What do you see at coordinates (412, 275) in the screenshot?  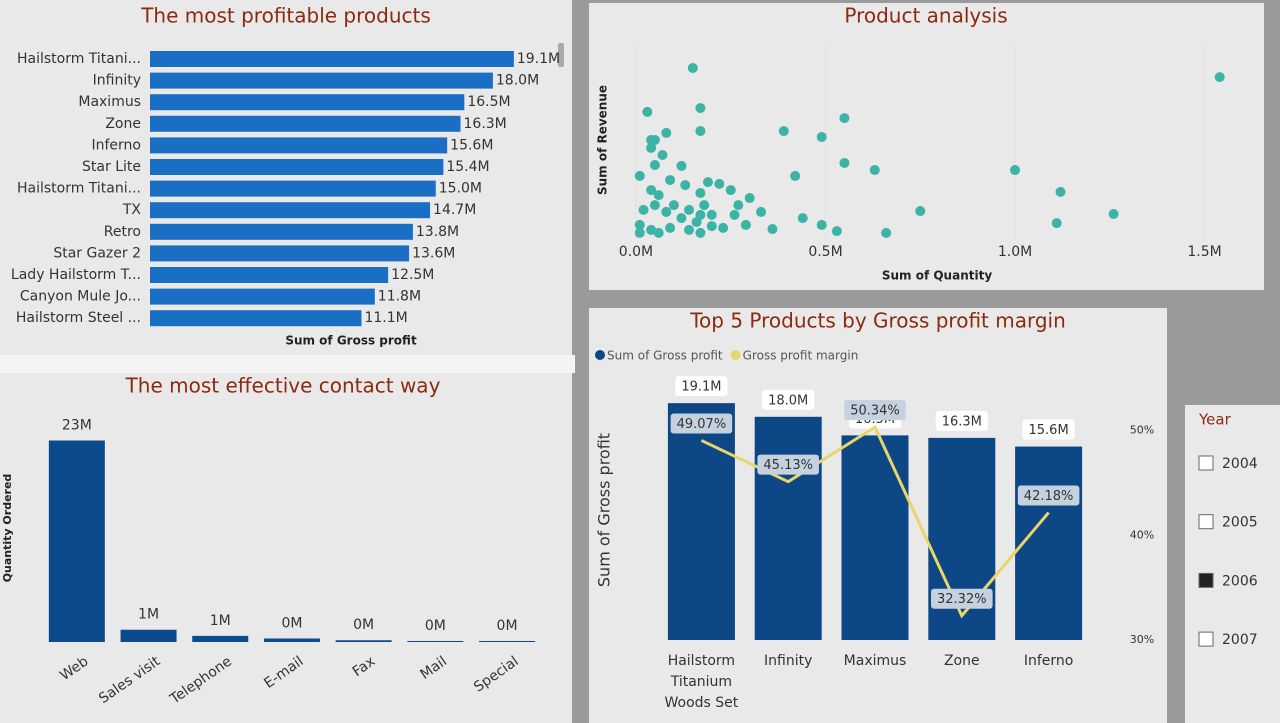 I see `data-label: 12.5M` at bounding box center [412, 275].